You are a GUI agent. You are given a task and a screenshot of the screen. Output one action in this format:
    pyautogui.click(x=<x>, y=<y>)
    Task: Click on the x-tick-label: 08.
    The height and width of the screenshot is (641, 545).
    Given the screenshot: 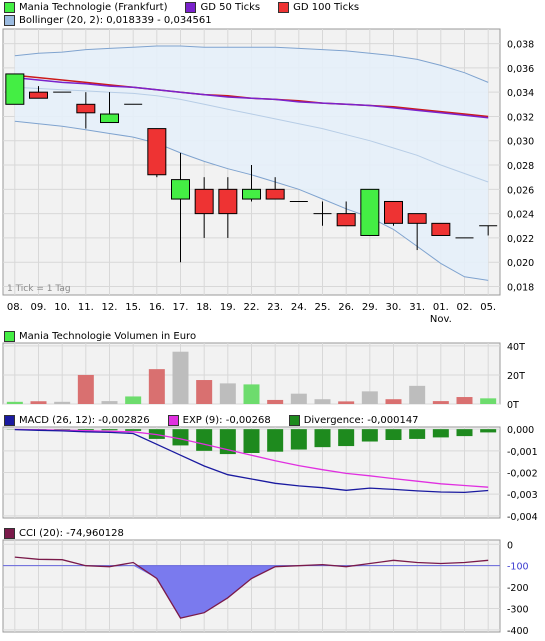 What is the action you would take?
    pyautogui.click(x=15, y=307)
    